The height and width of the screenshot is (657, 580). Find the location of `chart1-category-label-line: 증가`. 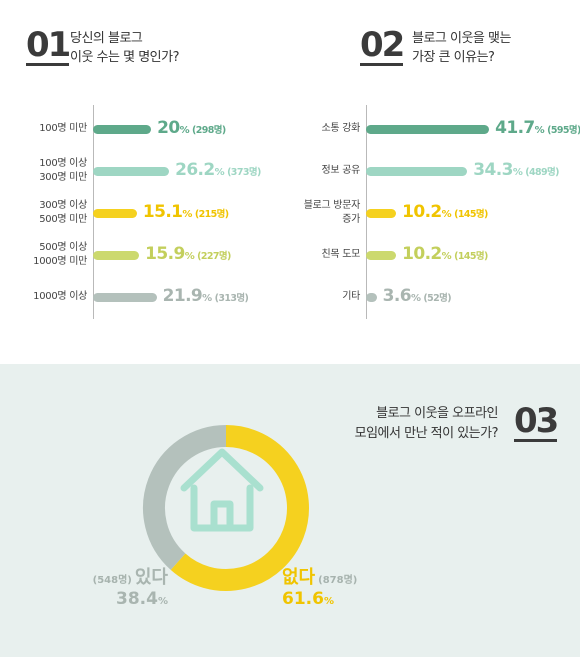

chart1-category-label-line: 증가 is located at coordinates (351, 219).